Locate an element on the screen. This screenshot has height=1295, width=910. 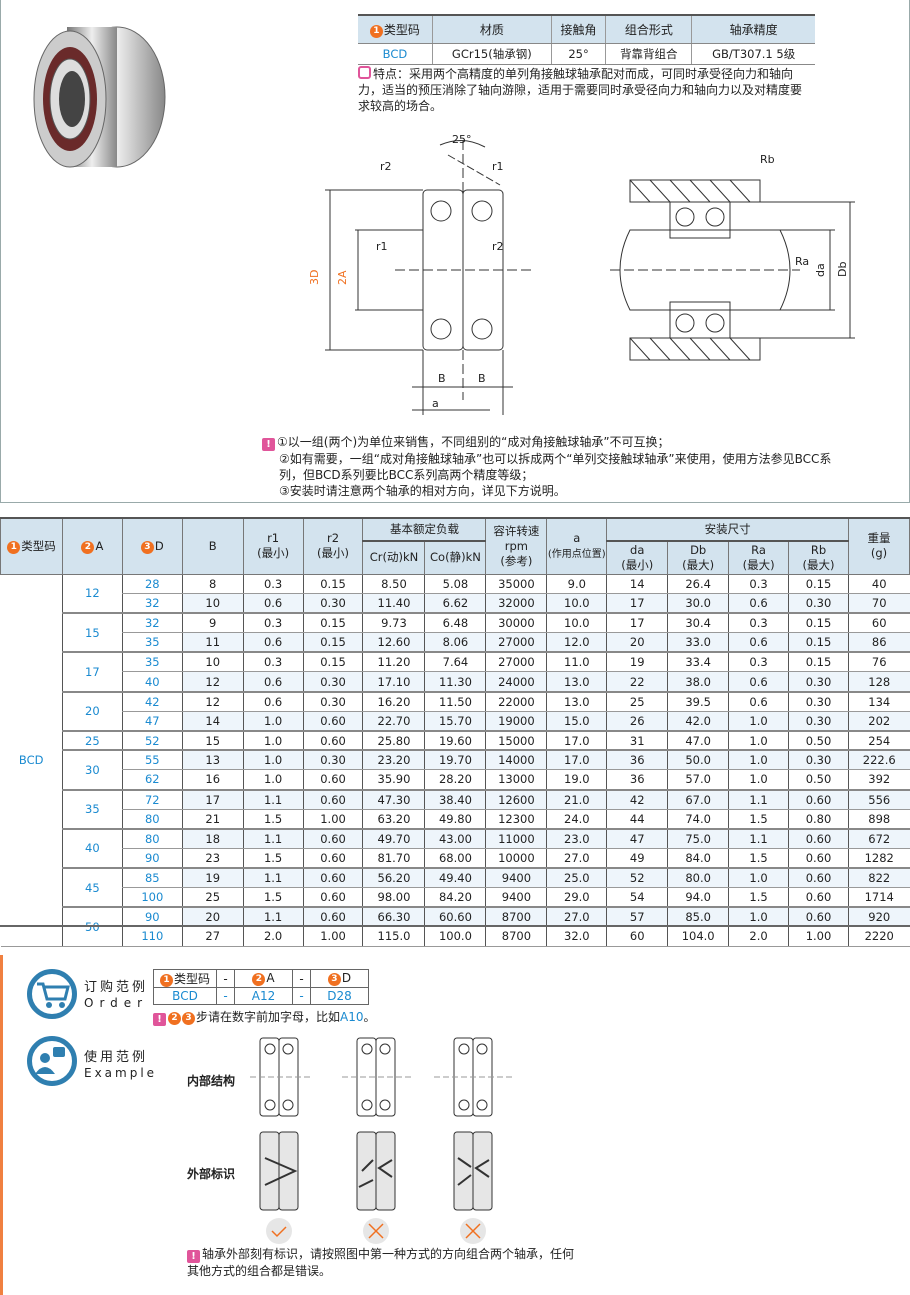
cell: 10 is located at coordinates (212, 662).